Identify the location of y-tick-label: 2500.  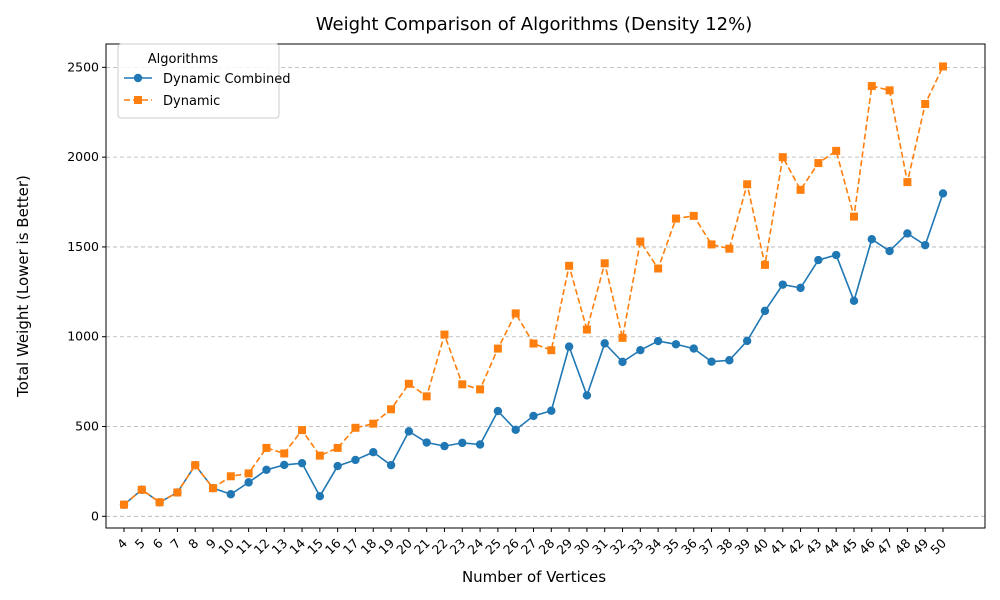
(83, 66).